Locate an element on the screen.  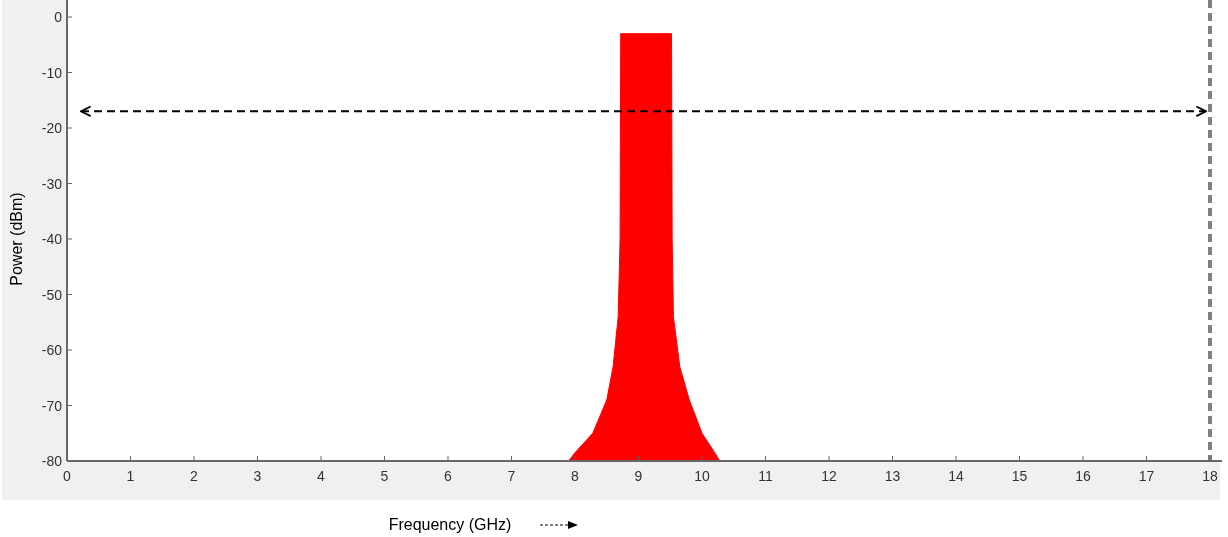
x-tick-label: 4 is located at coordinates (321, 476).